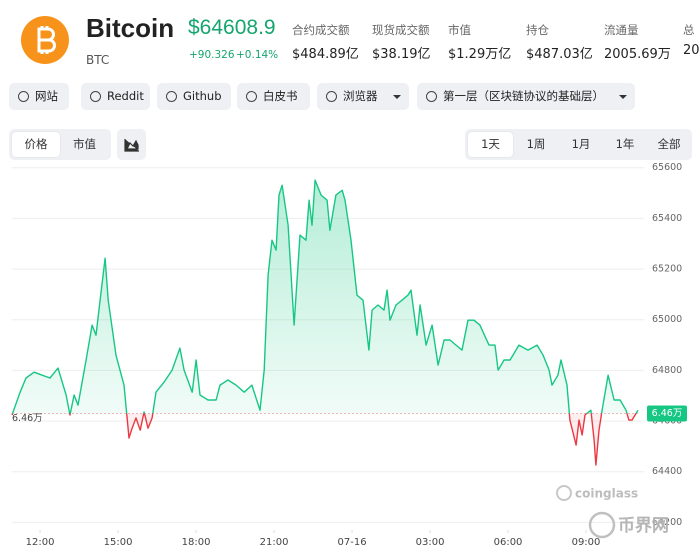 This screenshot has width=699, height=552. I want to click on link-button: 白皮书, so click(273, 96).